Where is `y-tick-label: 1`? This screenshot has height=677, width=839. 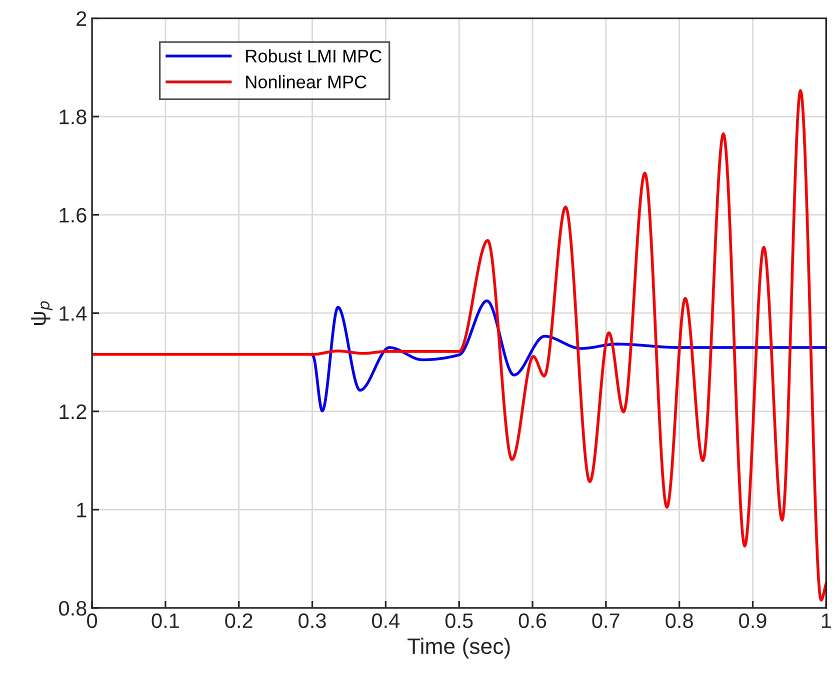
y-tick-label: 1 is located at coordinates (81, 510).